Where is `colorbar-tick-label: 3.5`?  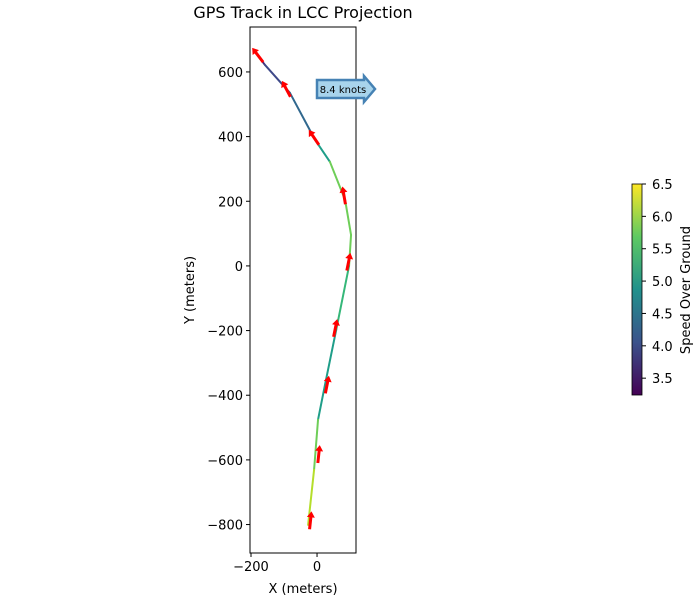
colorbar-tick-label: 3.5 is located at coordinates (662, 379).